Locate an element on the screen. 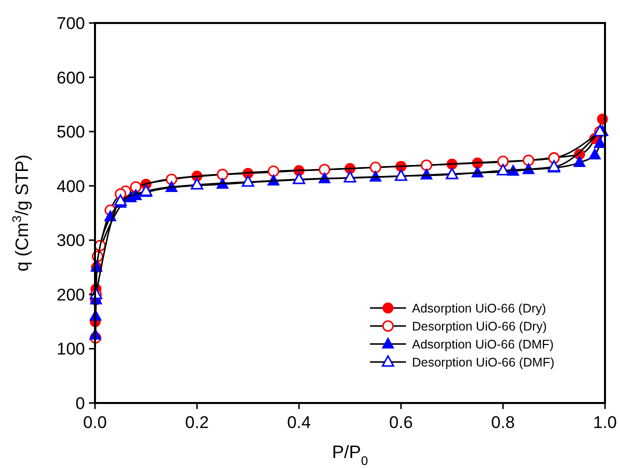 The height and width of the screenshot is (468, 620). x-tick-label: 0.0 is located at coordinates (95, 422).